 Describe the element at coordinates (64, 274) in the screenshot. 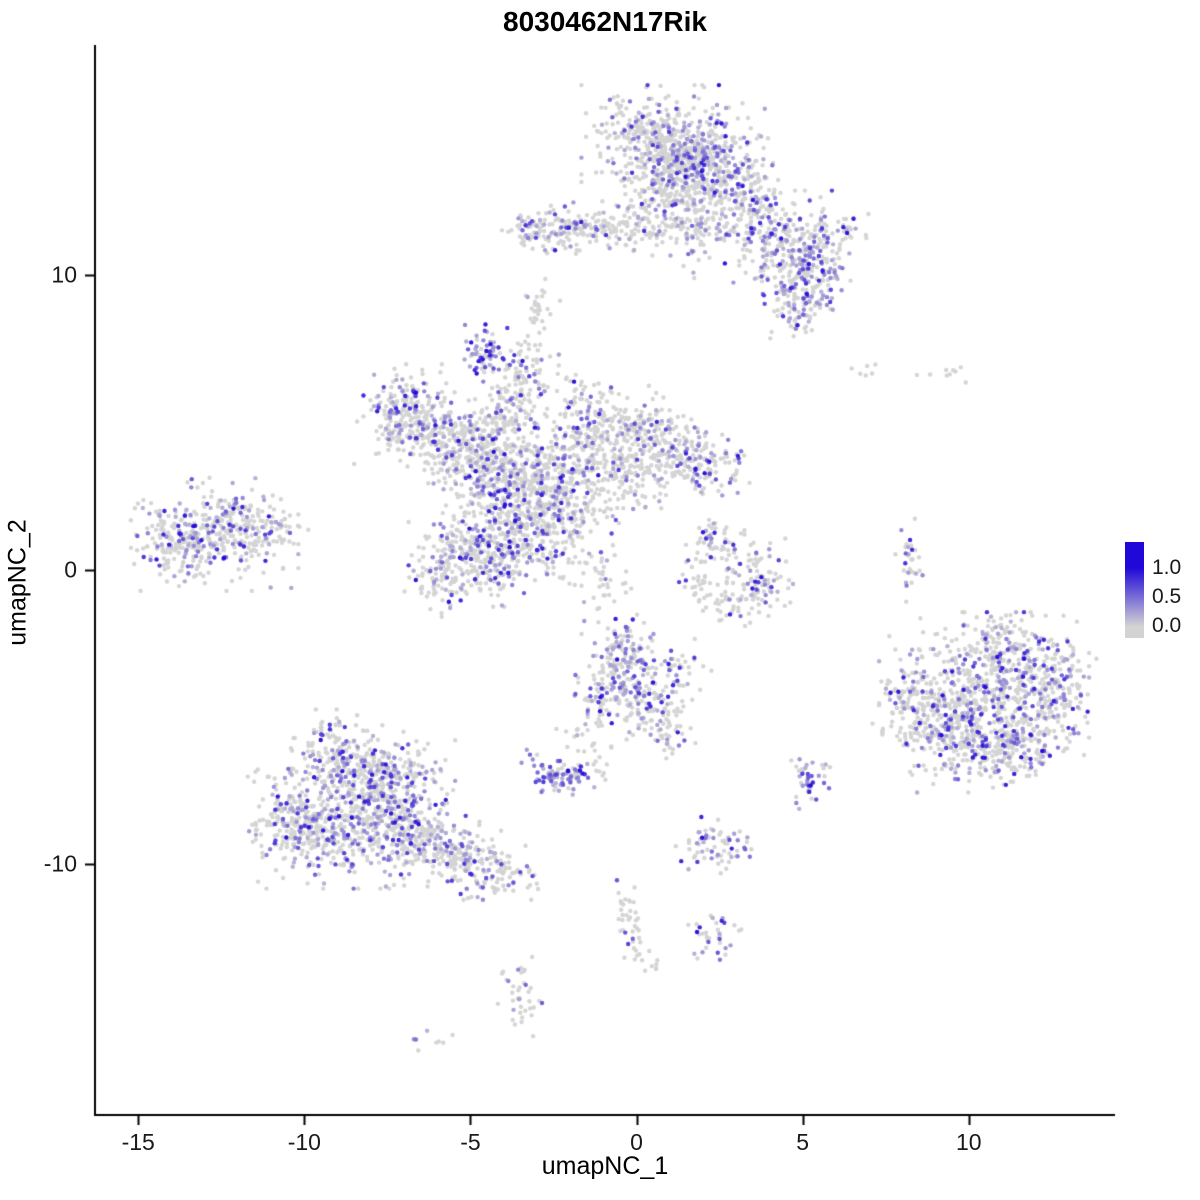

I see `y-tick-label: 10` at that location.